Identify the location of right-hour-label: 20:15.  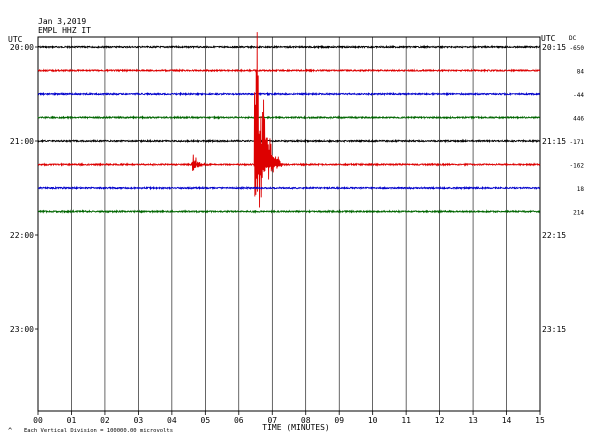
(554, 47).